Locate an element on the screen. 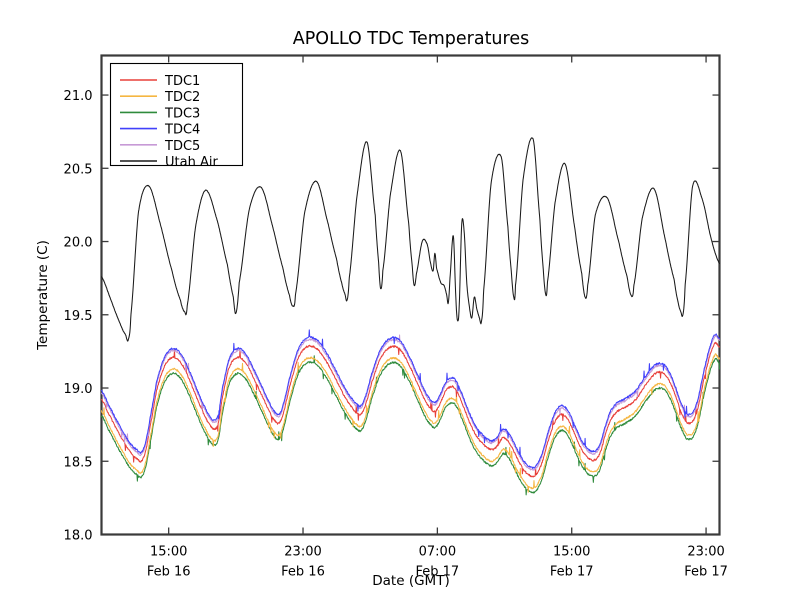  y-tick-label: 20.0 is located at coordinates (78, 243).